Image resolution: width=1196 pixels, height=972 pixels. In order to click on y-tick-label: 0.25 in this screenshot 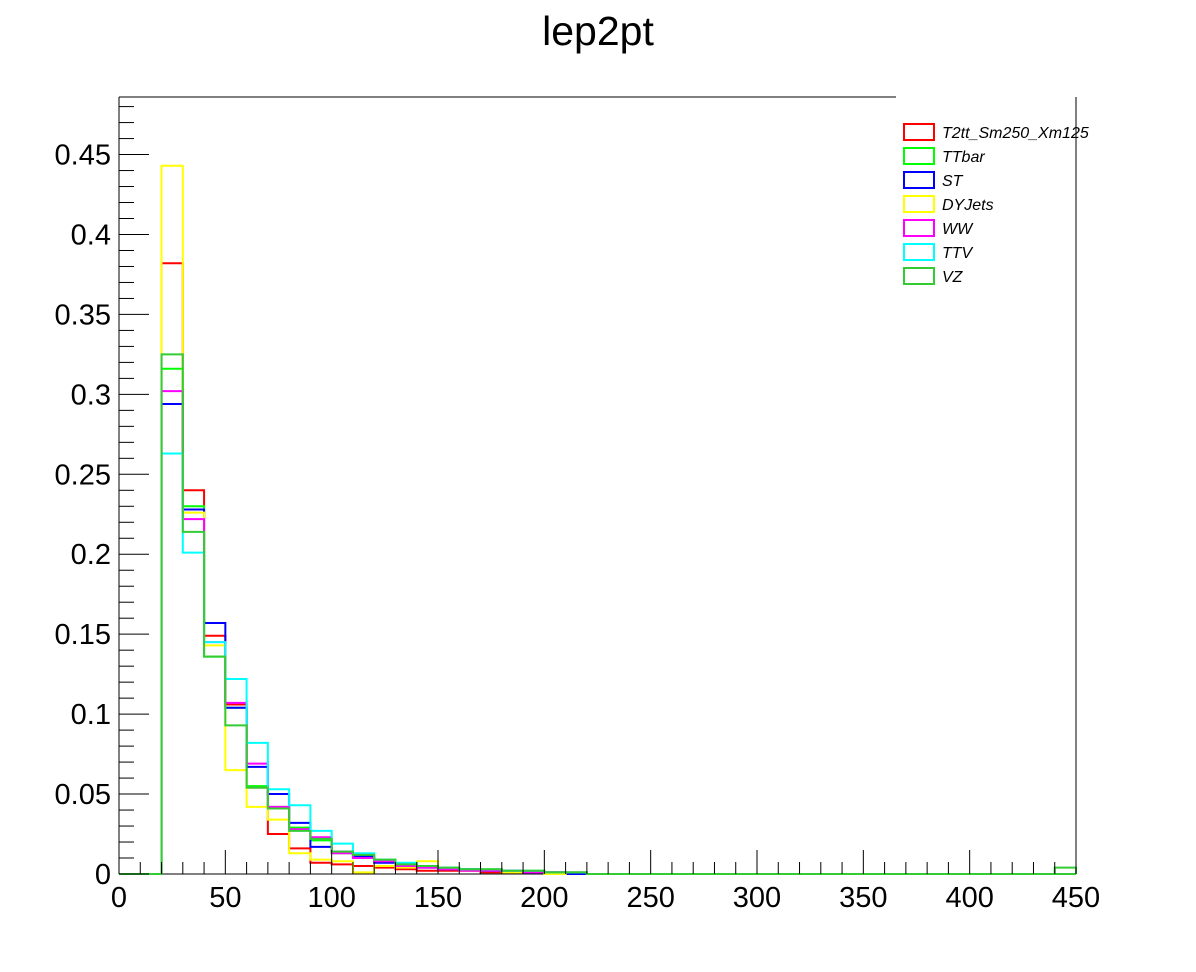, I will do `click(83, 475)`.